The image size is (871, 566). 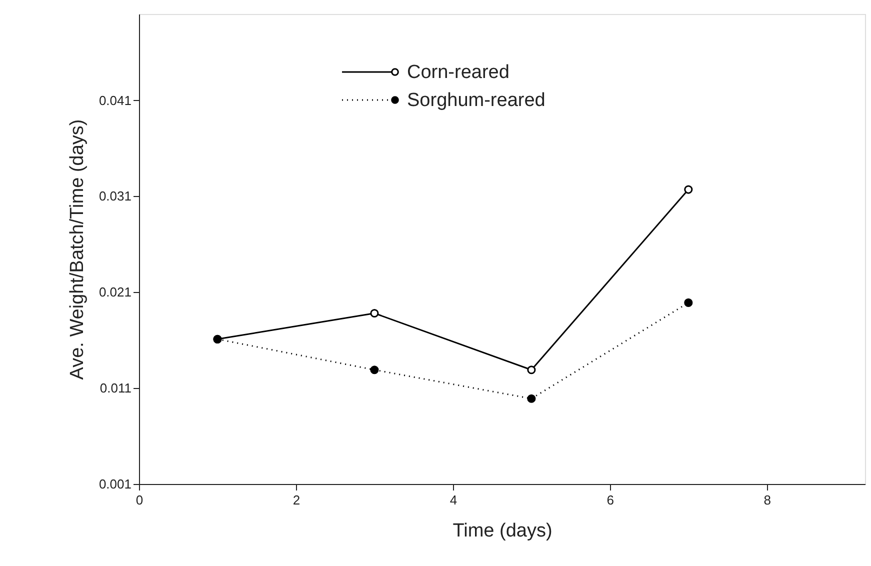 What do you see at coordinates (610, 500) in the screenshot?
I see `x-tick-label: 6` at bounding box center [610, 500].